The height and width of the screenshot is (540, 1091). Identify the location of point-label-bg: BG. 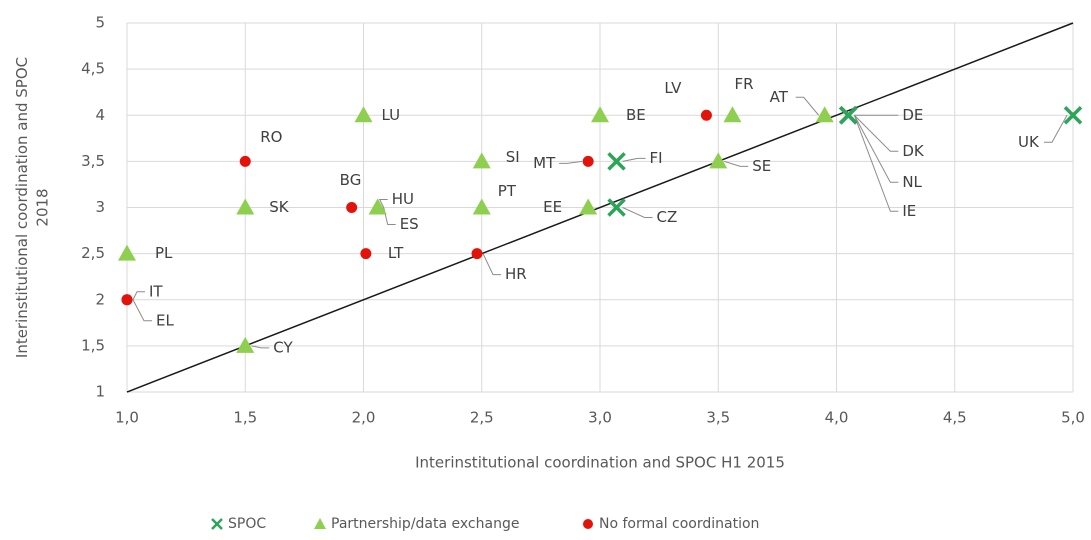
(351, 180).